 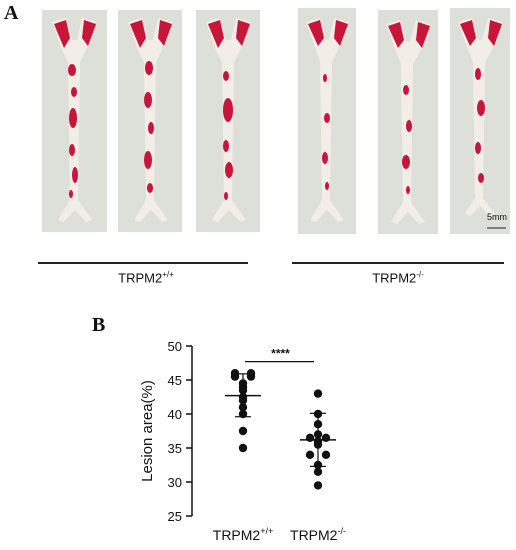 I want to click on chart-marks: ****, so click(x=280, y=418).